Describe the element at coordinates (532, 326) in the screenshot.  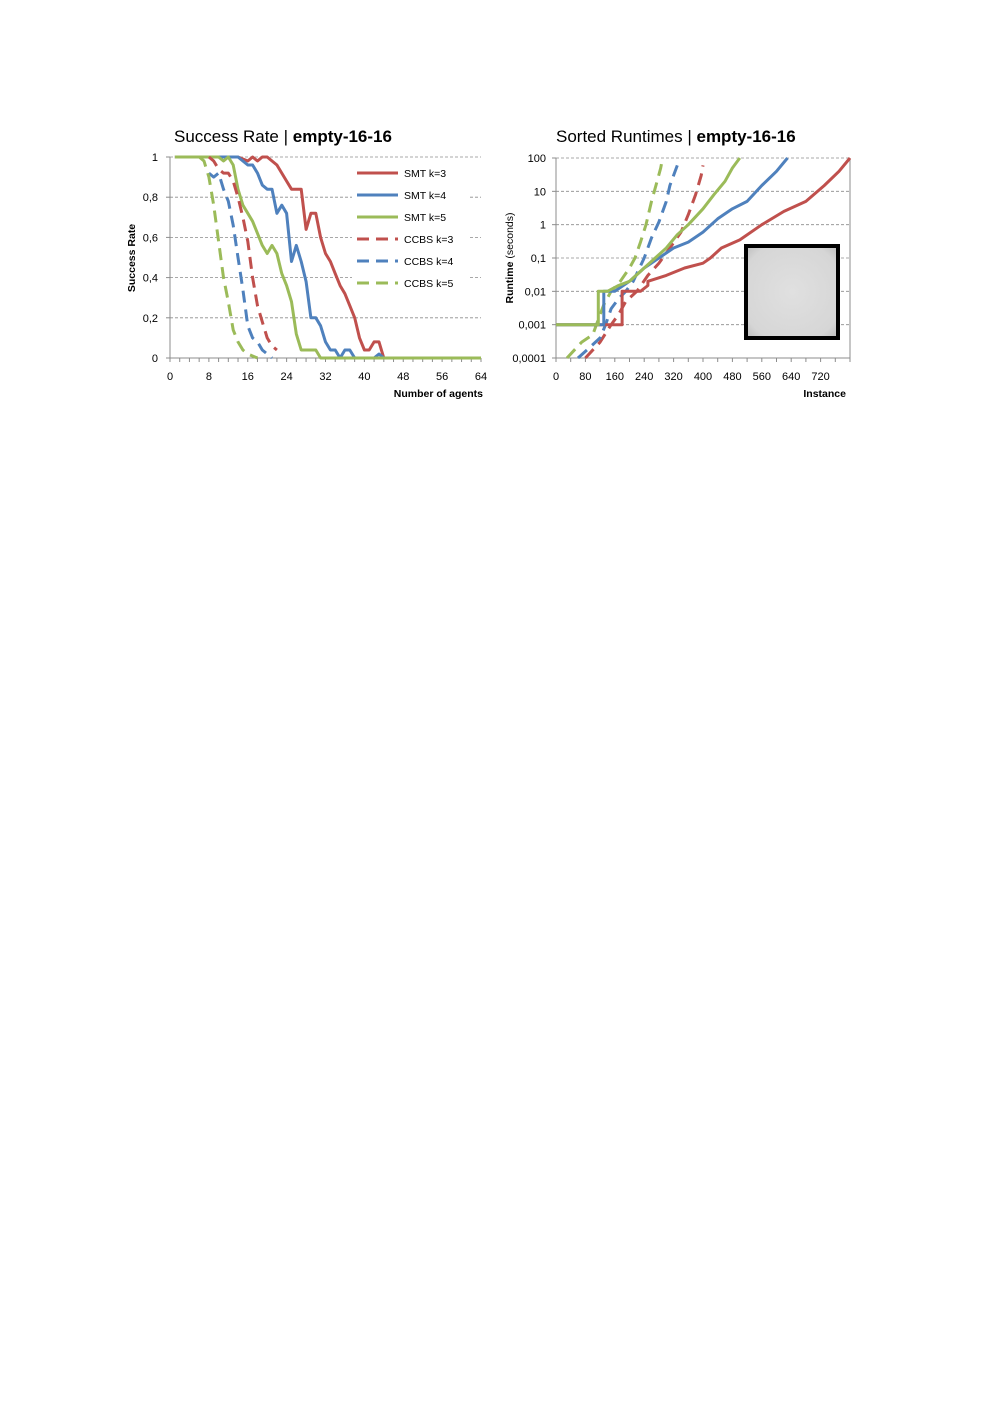
I see `y-tick-label: 0,001` at that location.